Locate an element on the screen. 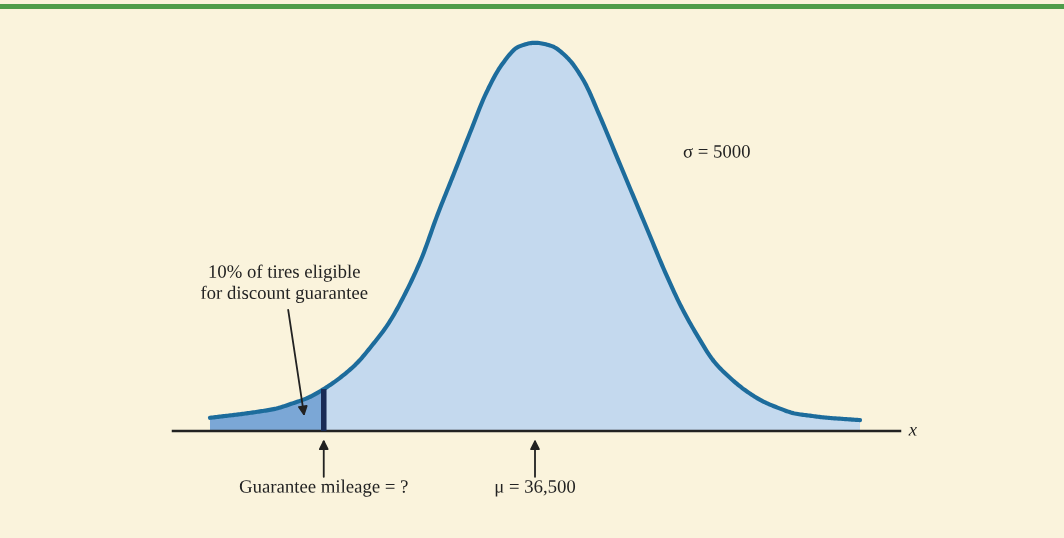 The image size is (1064, 538). annotation: 10% of tires eligible for discount guarantee is located at coordinates (284, 283).